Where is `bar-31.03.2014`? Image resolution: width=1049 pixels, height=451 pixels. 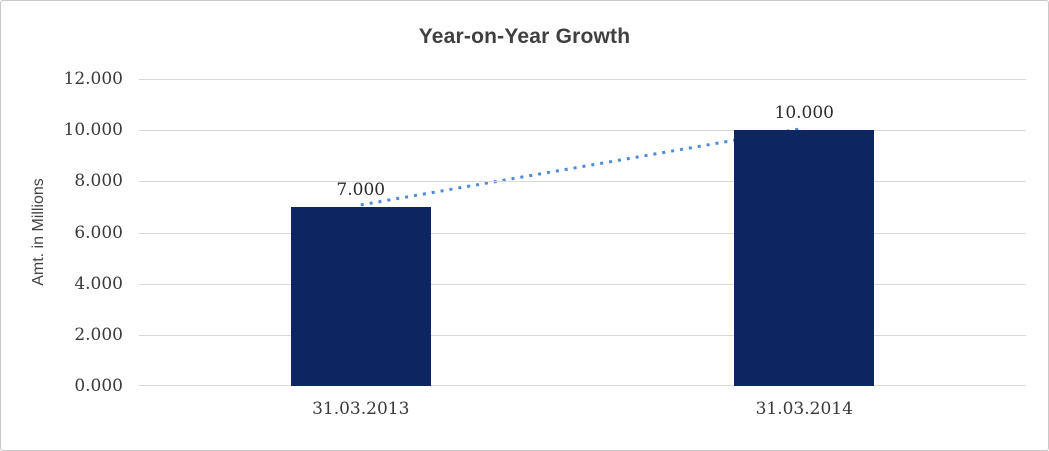
bar-31.03.2014 is located at coordinates (804, 258).